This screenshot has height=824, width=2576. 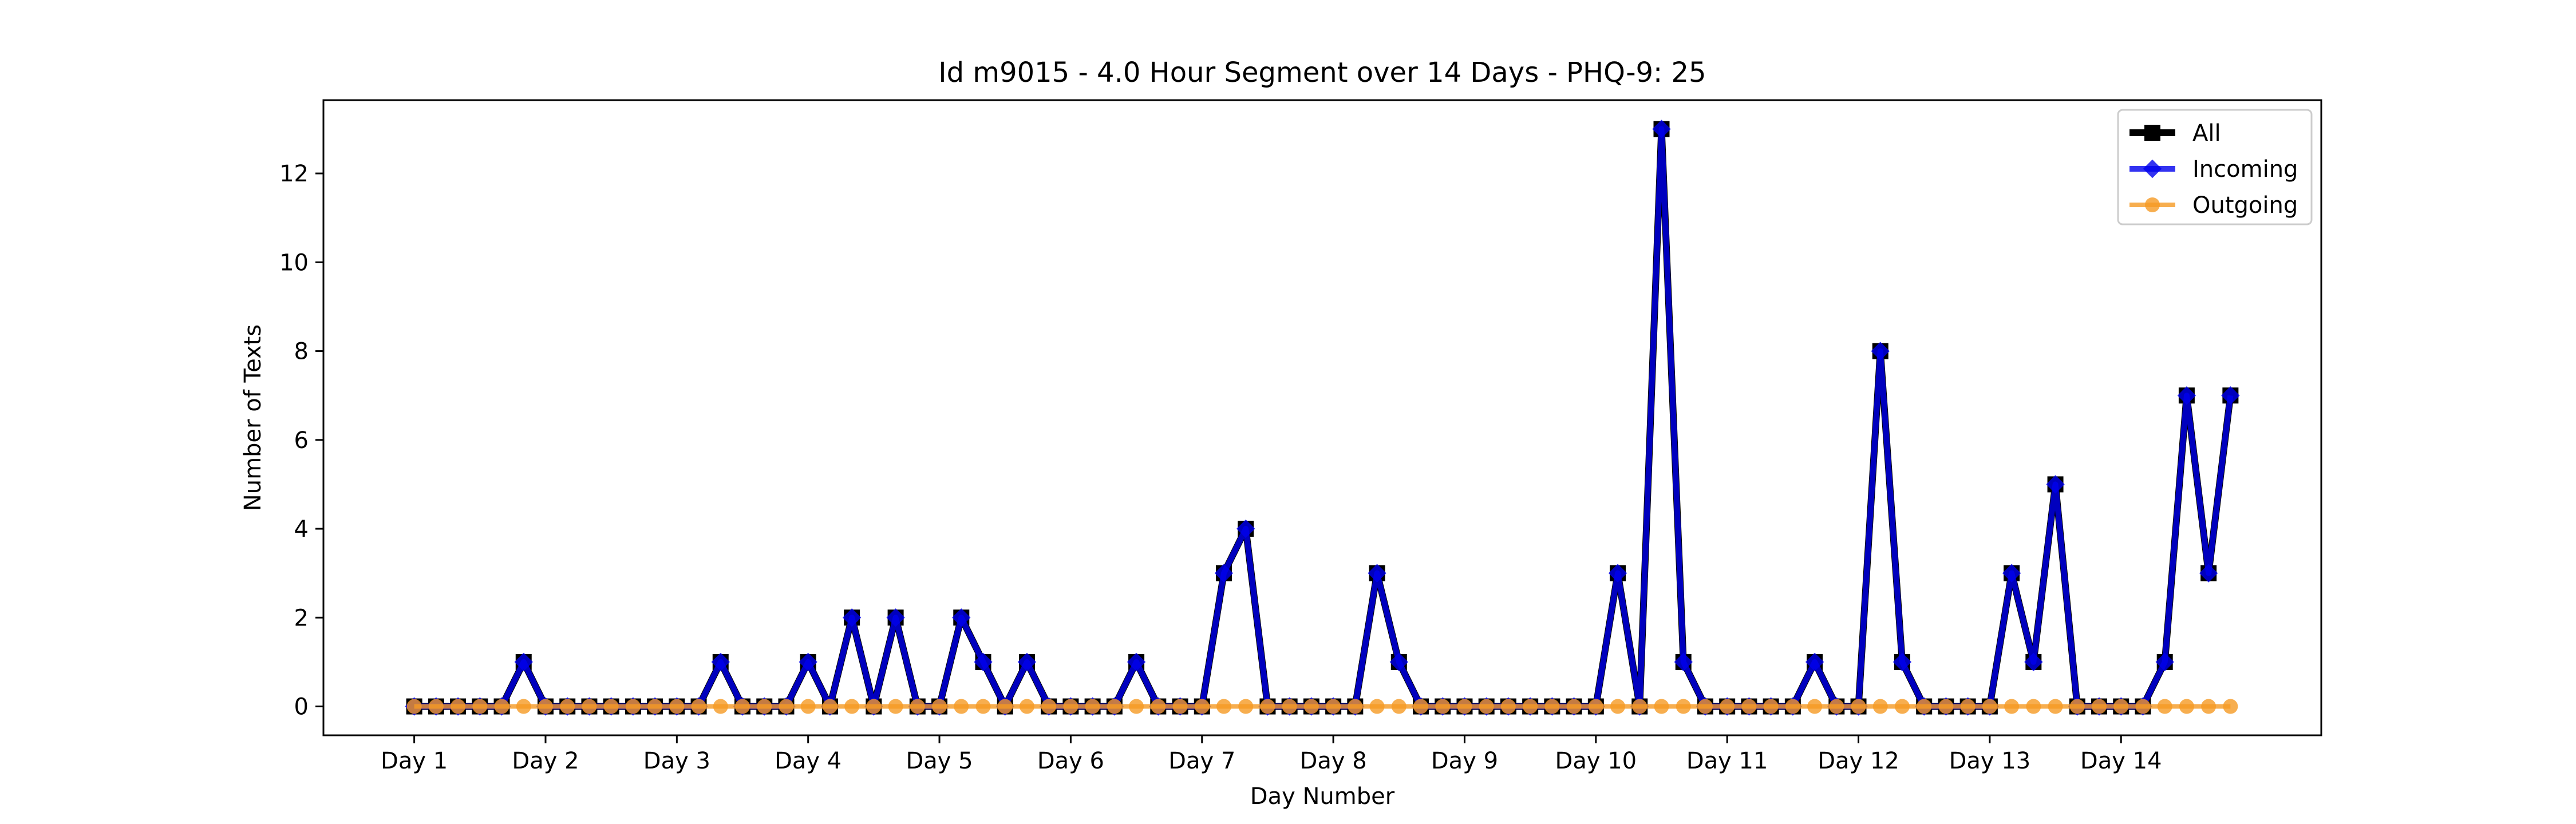 I want to click on x-tick-label: Day 7, so click(x=1201, y=761).